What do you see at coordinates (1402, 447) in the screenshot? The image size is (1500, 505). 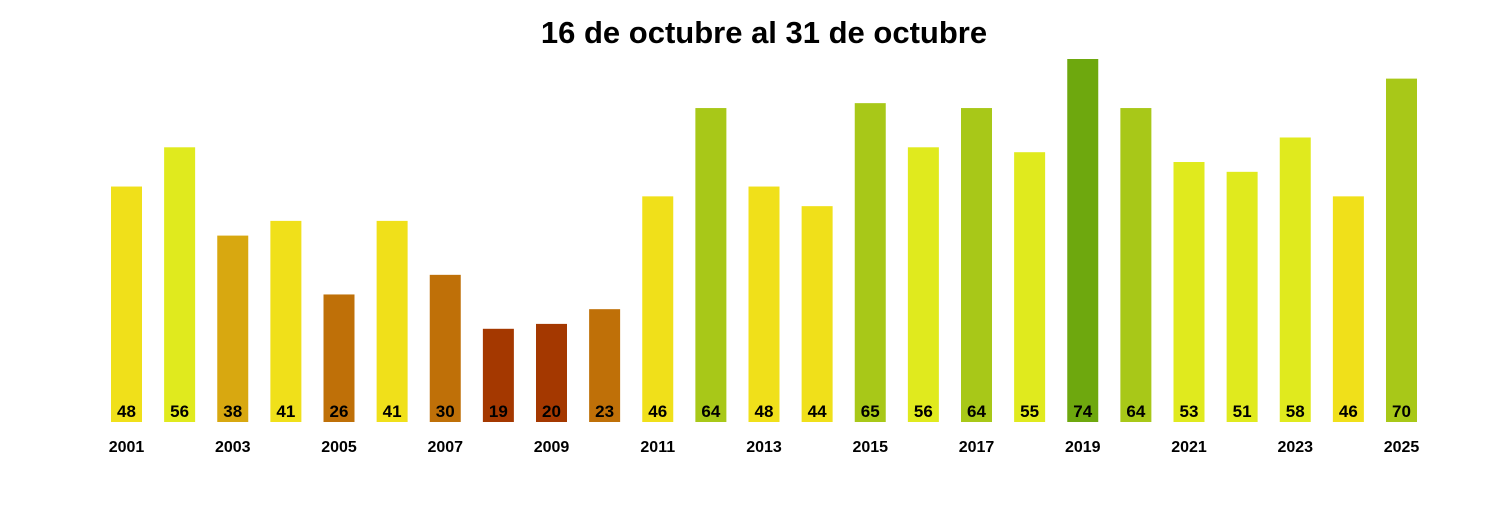 I see `x-tick-label-2025: 2025` at bounding box center [1402, 447].